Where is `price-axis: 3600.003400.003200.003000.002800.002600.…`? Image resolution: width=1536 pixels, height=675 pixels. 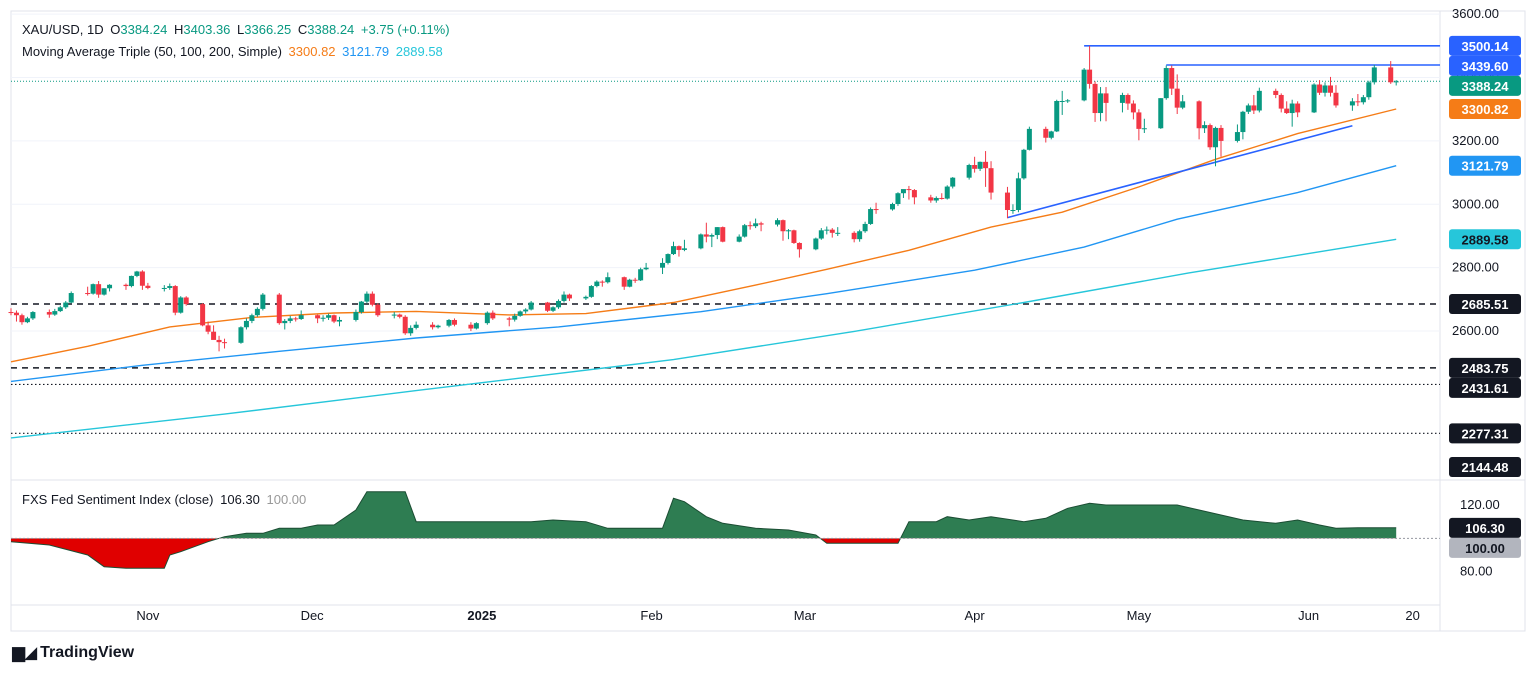 price-axis: 3600.003400.003200.003000.002800.002600.… is located at coordinates (1476, 292).